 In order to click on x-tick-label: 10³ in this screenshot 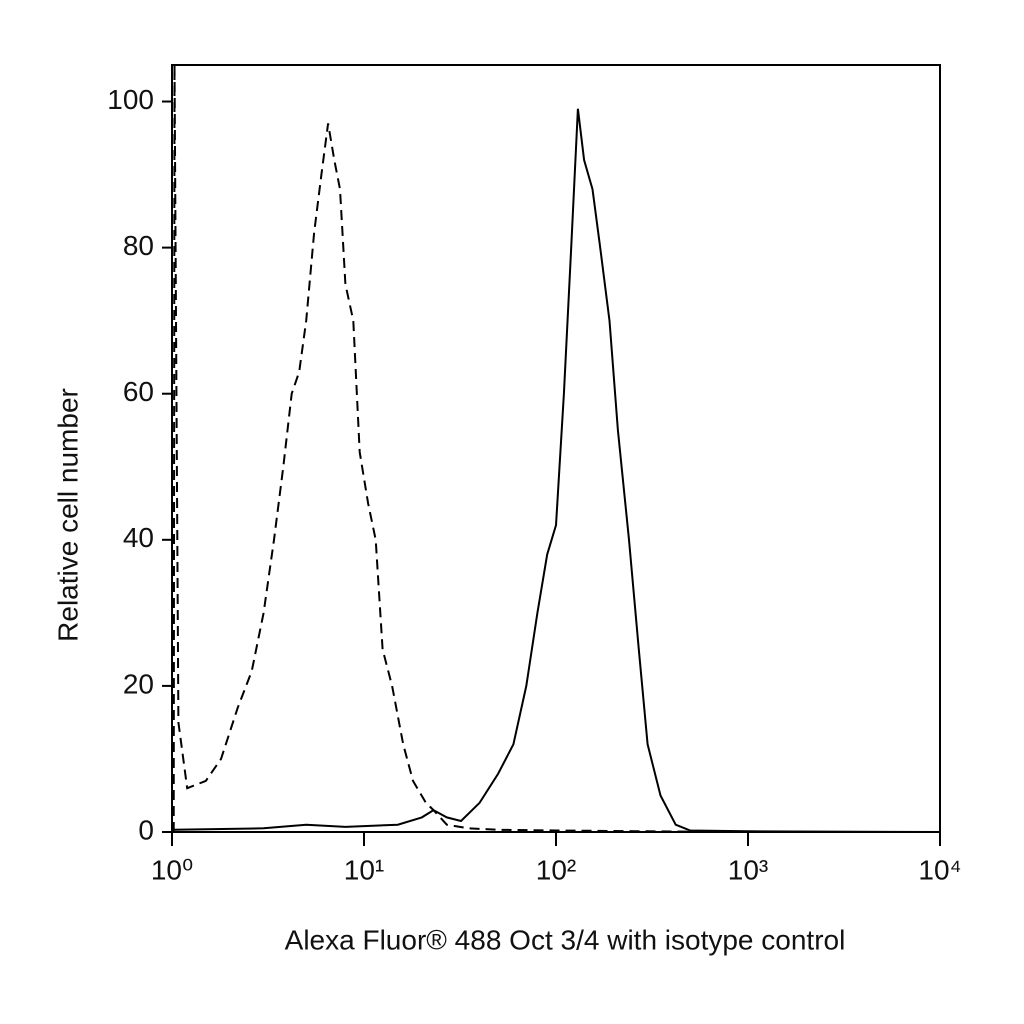, I will do `click(748, 869)`.